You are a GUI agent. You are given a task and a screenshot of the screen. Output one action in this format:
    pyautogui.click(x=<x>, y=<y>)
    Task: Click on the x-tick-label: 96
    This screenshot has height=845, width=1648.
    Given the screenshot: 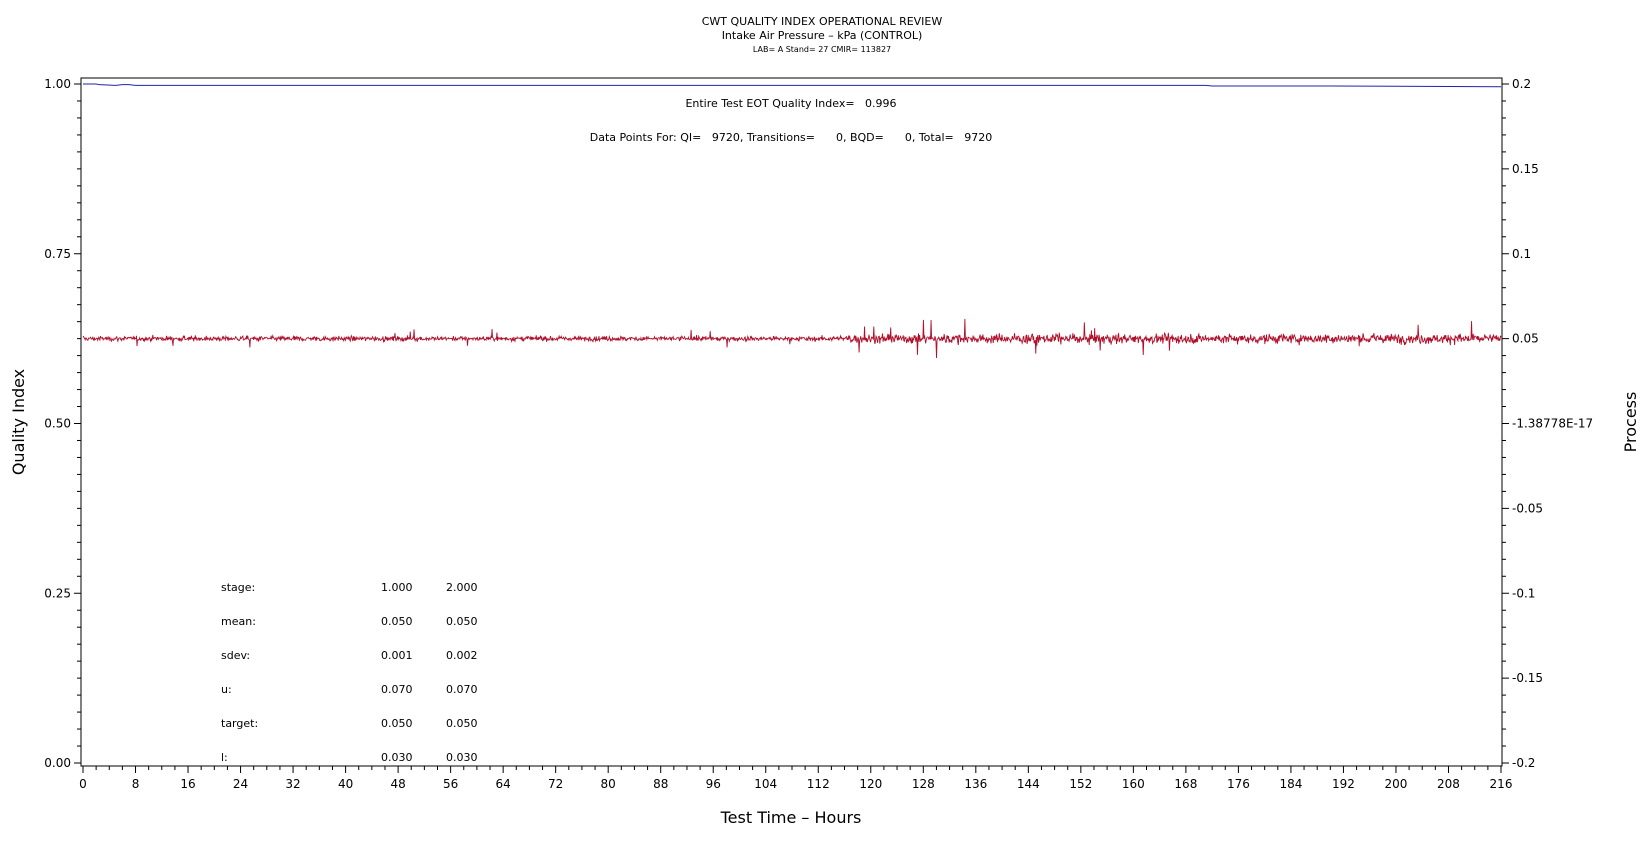 What is the action you would take?
    pyautogui.click(x=713, y=784)
    